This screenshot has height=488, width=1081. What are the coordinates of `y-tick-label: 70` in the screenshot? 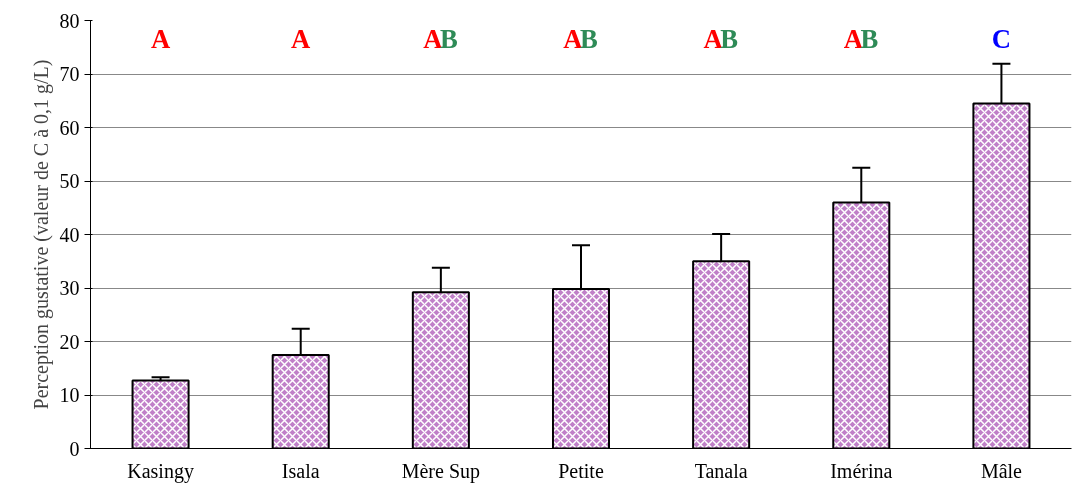 It's located at (69, 74).